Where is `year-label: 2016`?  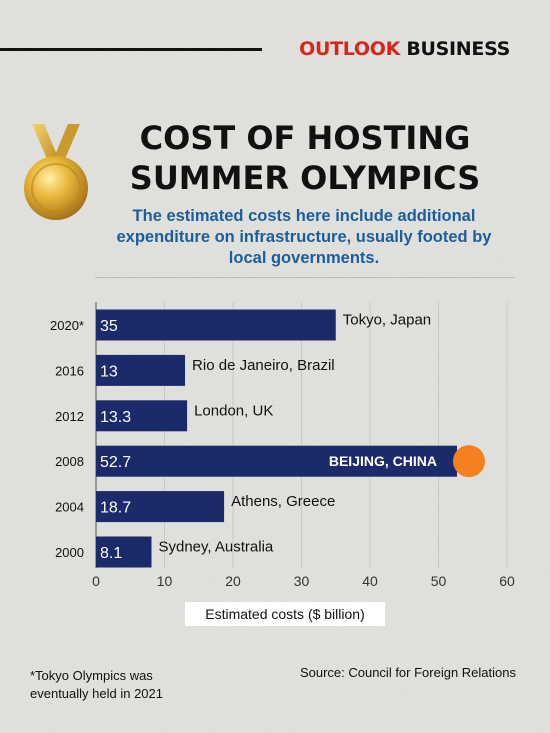 year-label: 2016 is located at coordinates (69, 370).